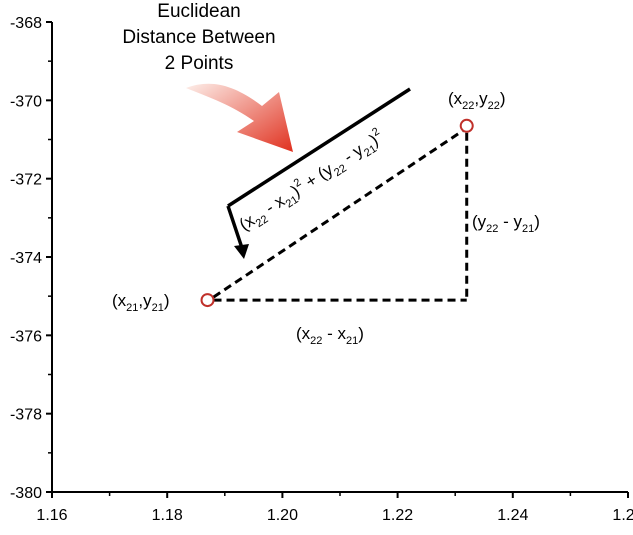  Describe the element at coordinates (241, 251) in the screenshot. I see `arrowhead-icon` at that location.